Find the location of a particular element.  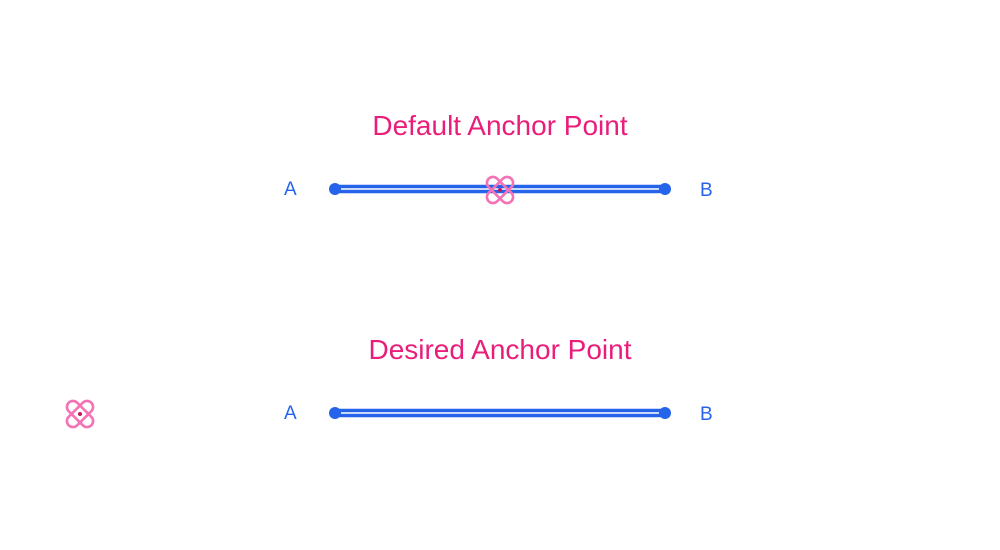

desired-anchor-title: Desired Anchor Point is located at coordinates (500, 349).